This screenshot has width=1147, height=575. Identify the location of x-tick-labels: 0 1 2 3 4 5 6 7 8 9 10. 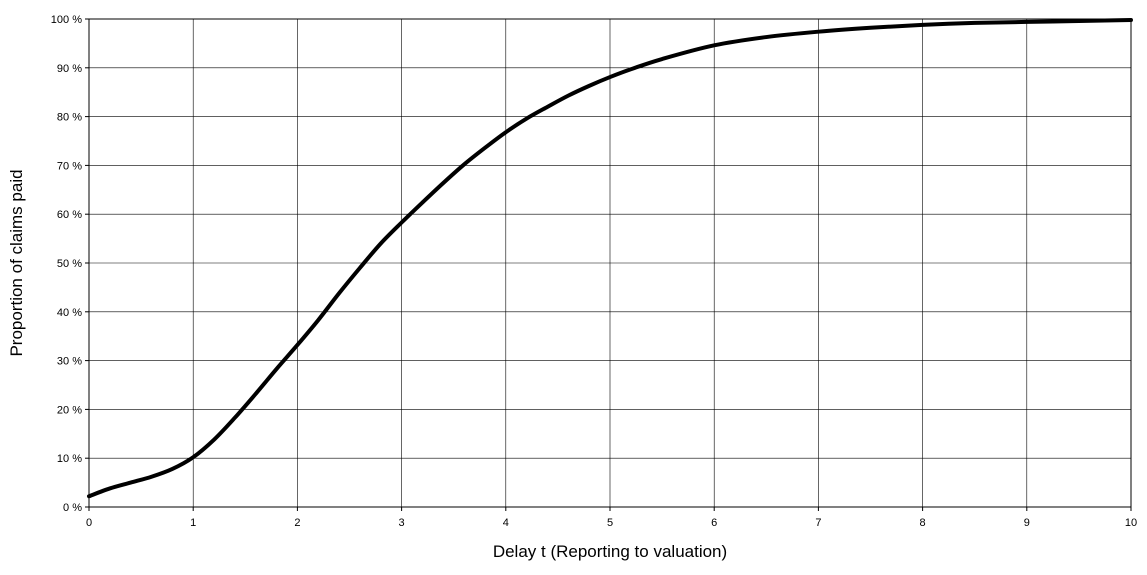
(611, 518).